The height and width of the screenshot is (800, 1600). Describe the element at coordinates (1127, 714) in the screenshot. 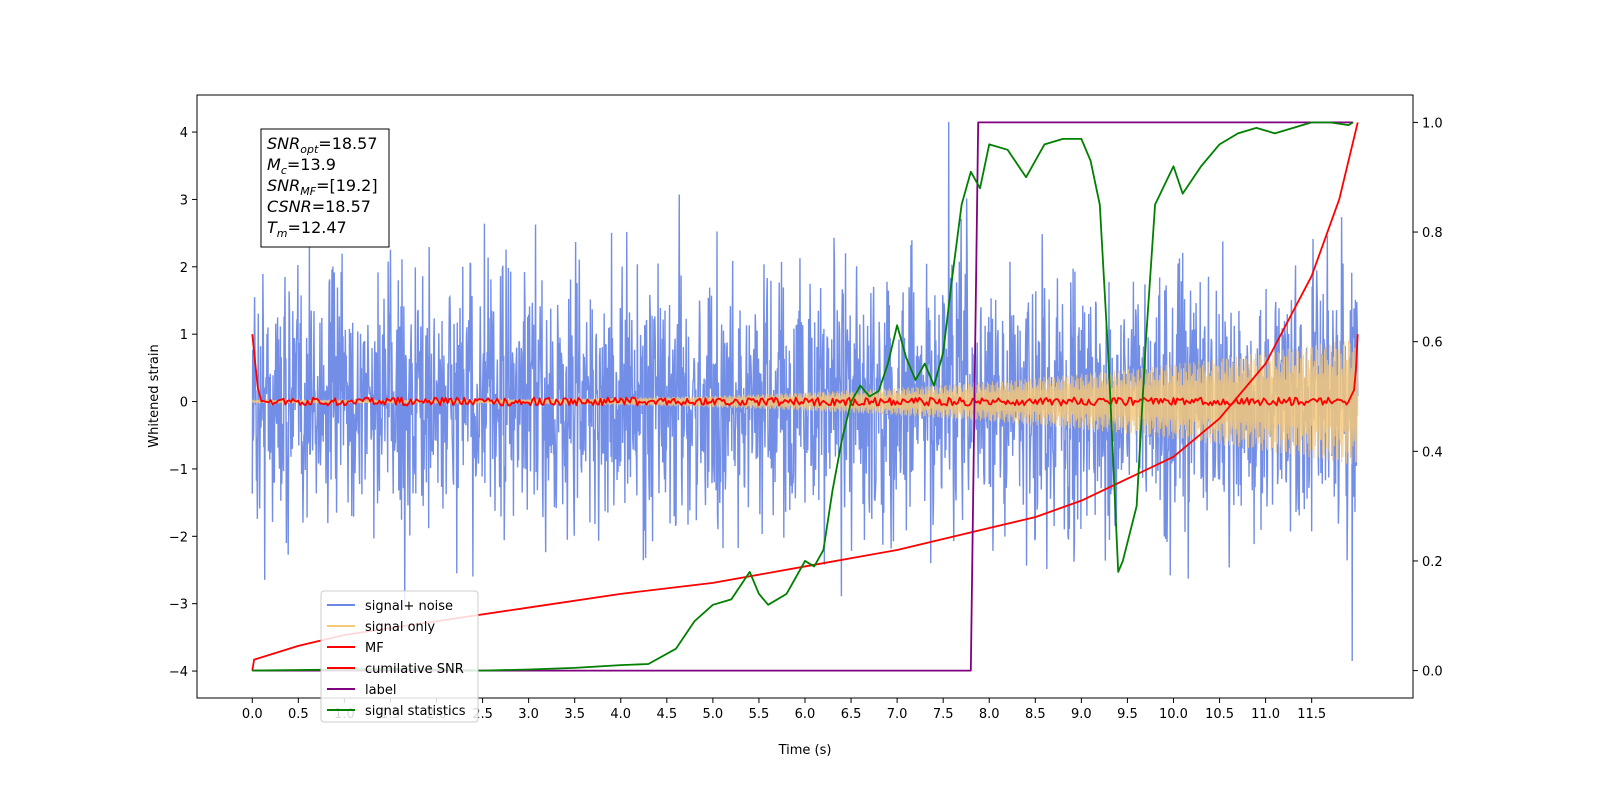

I see `x-tick-label: 9.5` at that location.